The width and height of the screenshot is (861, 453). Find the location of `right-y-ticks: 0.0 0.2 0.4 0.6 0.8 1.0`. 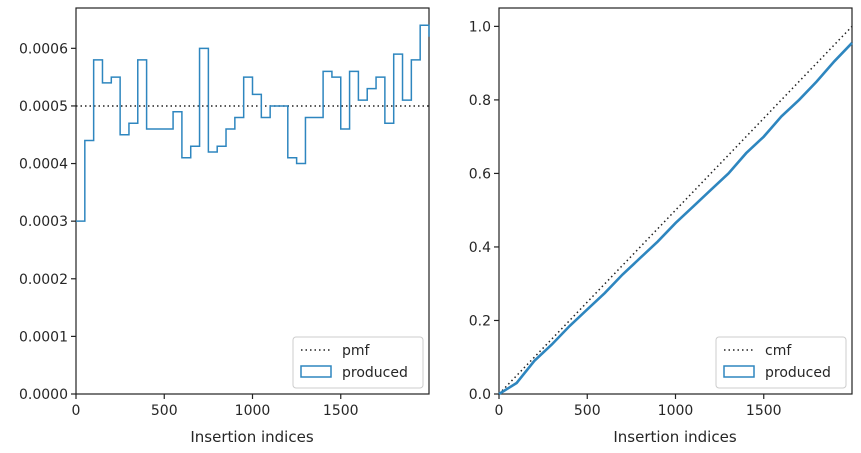

right-y-ticks: 0.0 0.2 0.4 0.6 0.8 1.0 is located at coordinates (484, 211).